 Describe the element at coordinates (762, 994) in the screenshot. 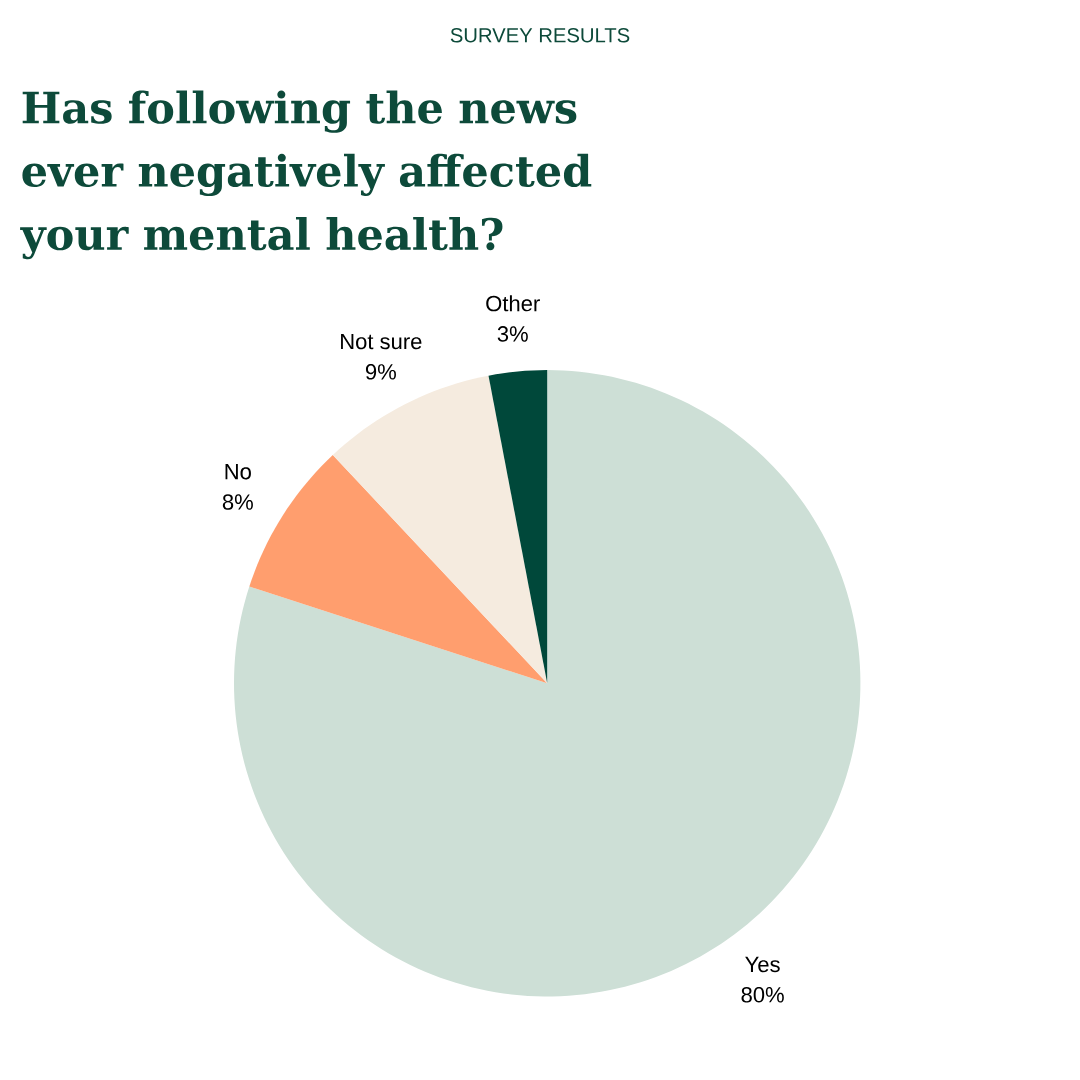

I see `data-label: 80%` at that location.